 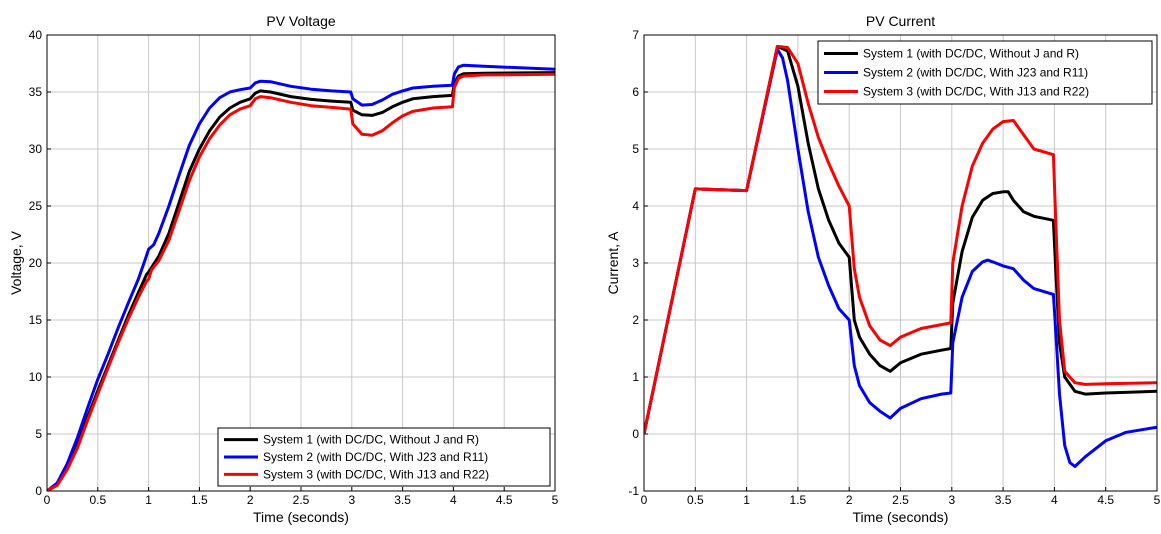 I want to click on voltage-legend-item: System 3 (with DC/DC, With J13 and R22), so click(x=356, y=474).